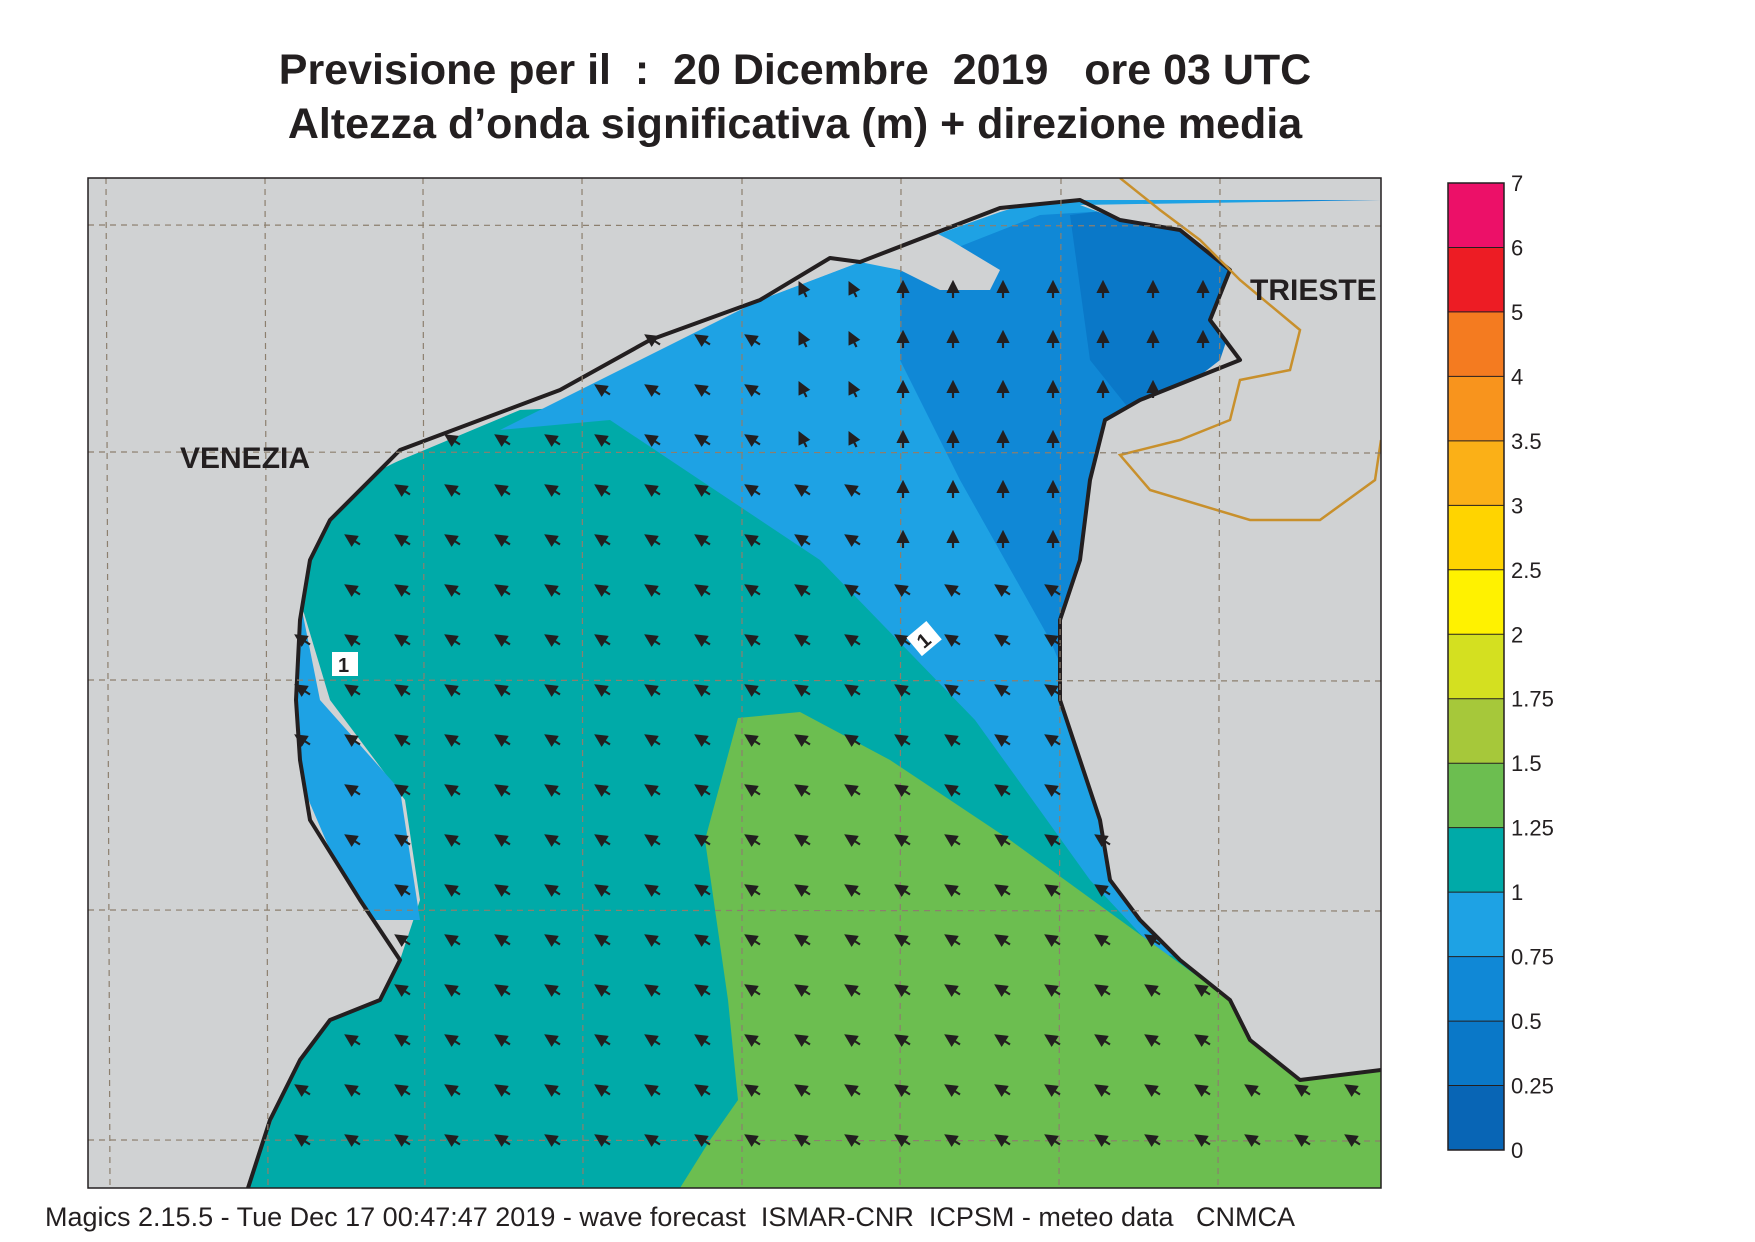 The image size is (1755, 1242). Describe the element at coordinates (1517, 376) in the screenshot. I see `colorbar-tick-label: 4` at that location.